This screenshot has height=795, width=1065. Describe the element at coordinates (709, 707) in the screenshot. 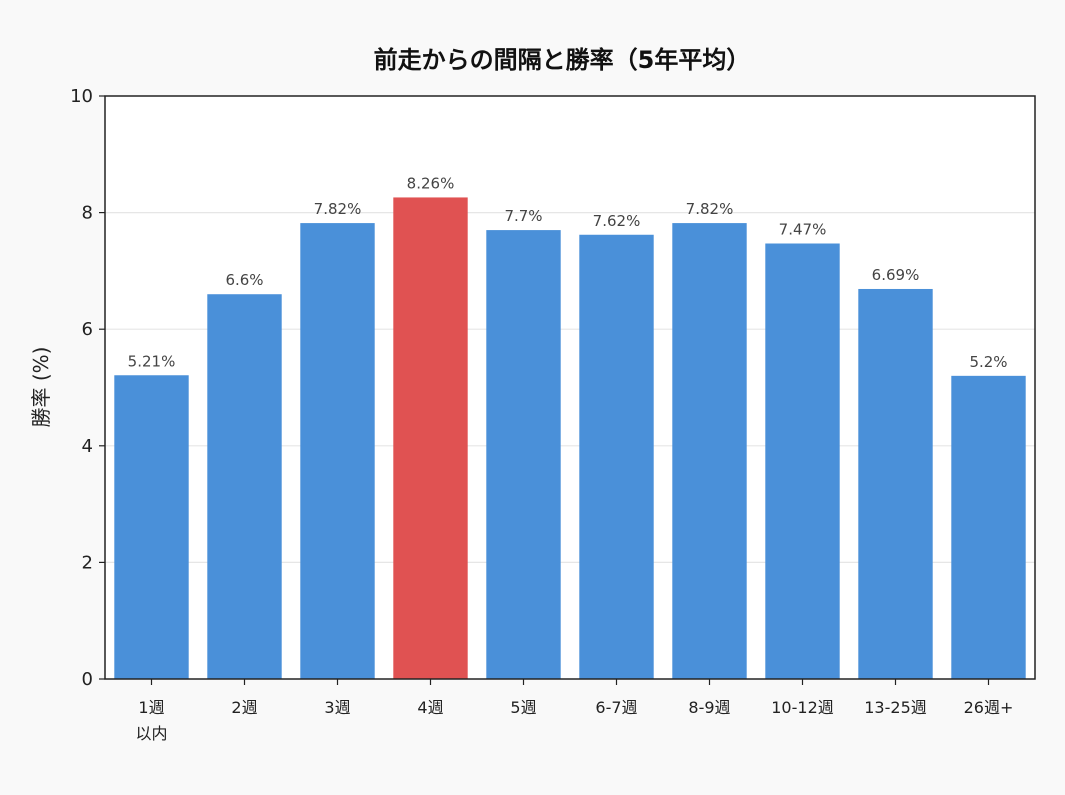

I see `x-tick-label: 8-9週` at that location.